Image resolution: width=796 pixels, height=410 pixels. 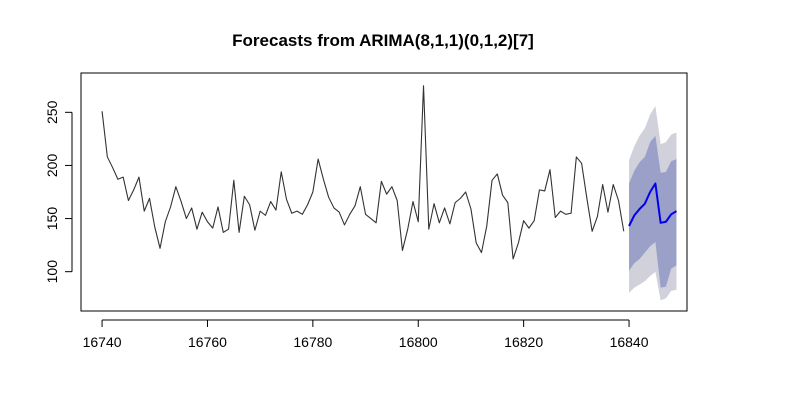 I want to click on x-tick-label: 16780, so click(x=312, y=342).